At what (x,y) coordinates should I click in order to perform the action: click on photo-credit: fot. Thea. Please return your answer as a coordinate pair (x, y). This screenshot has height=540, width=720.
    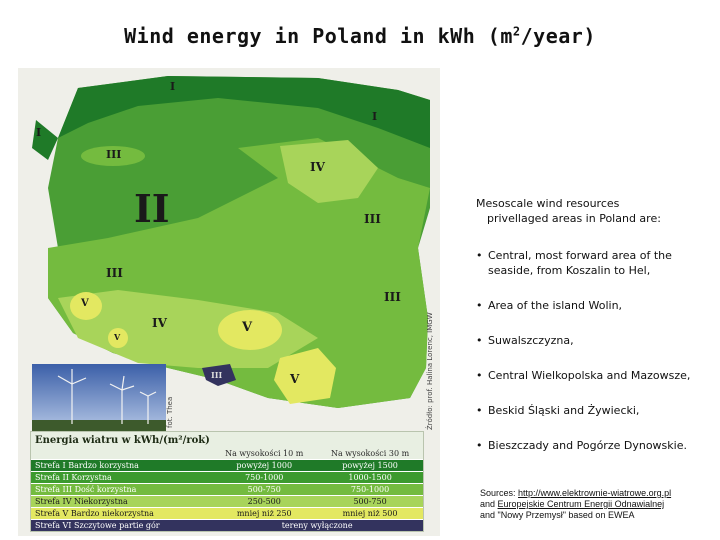
    Looking at the image, I should click on (170, 412).